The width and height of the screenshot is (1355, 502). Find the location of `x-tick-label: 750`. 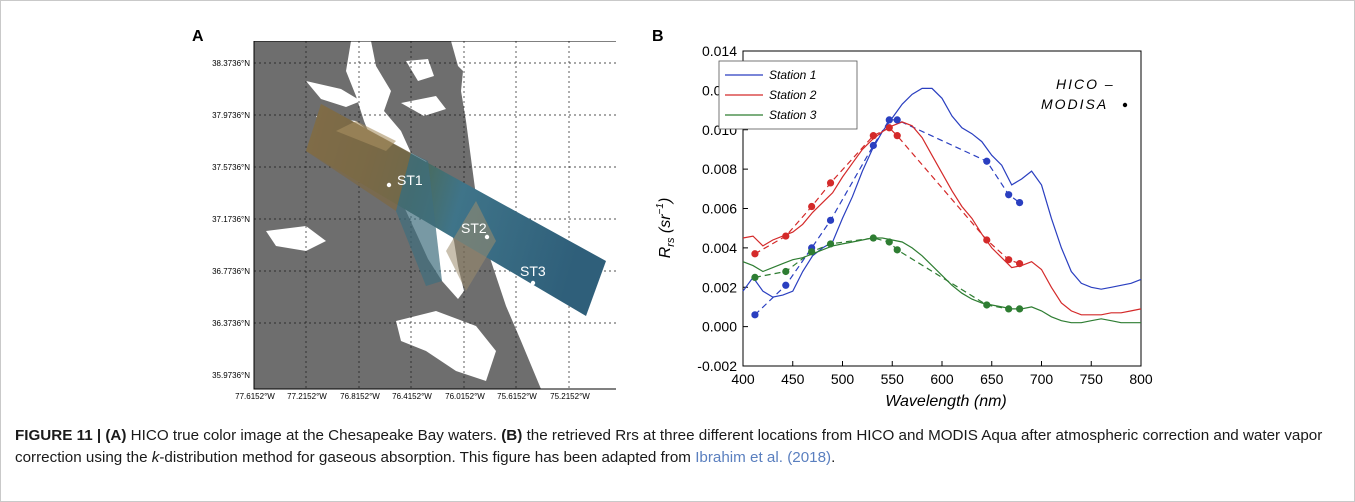

x-tick-label: 750 is located at coordinates (1092, 379).